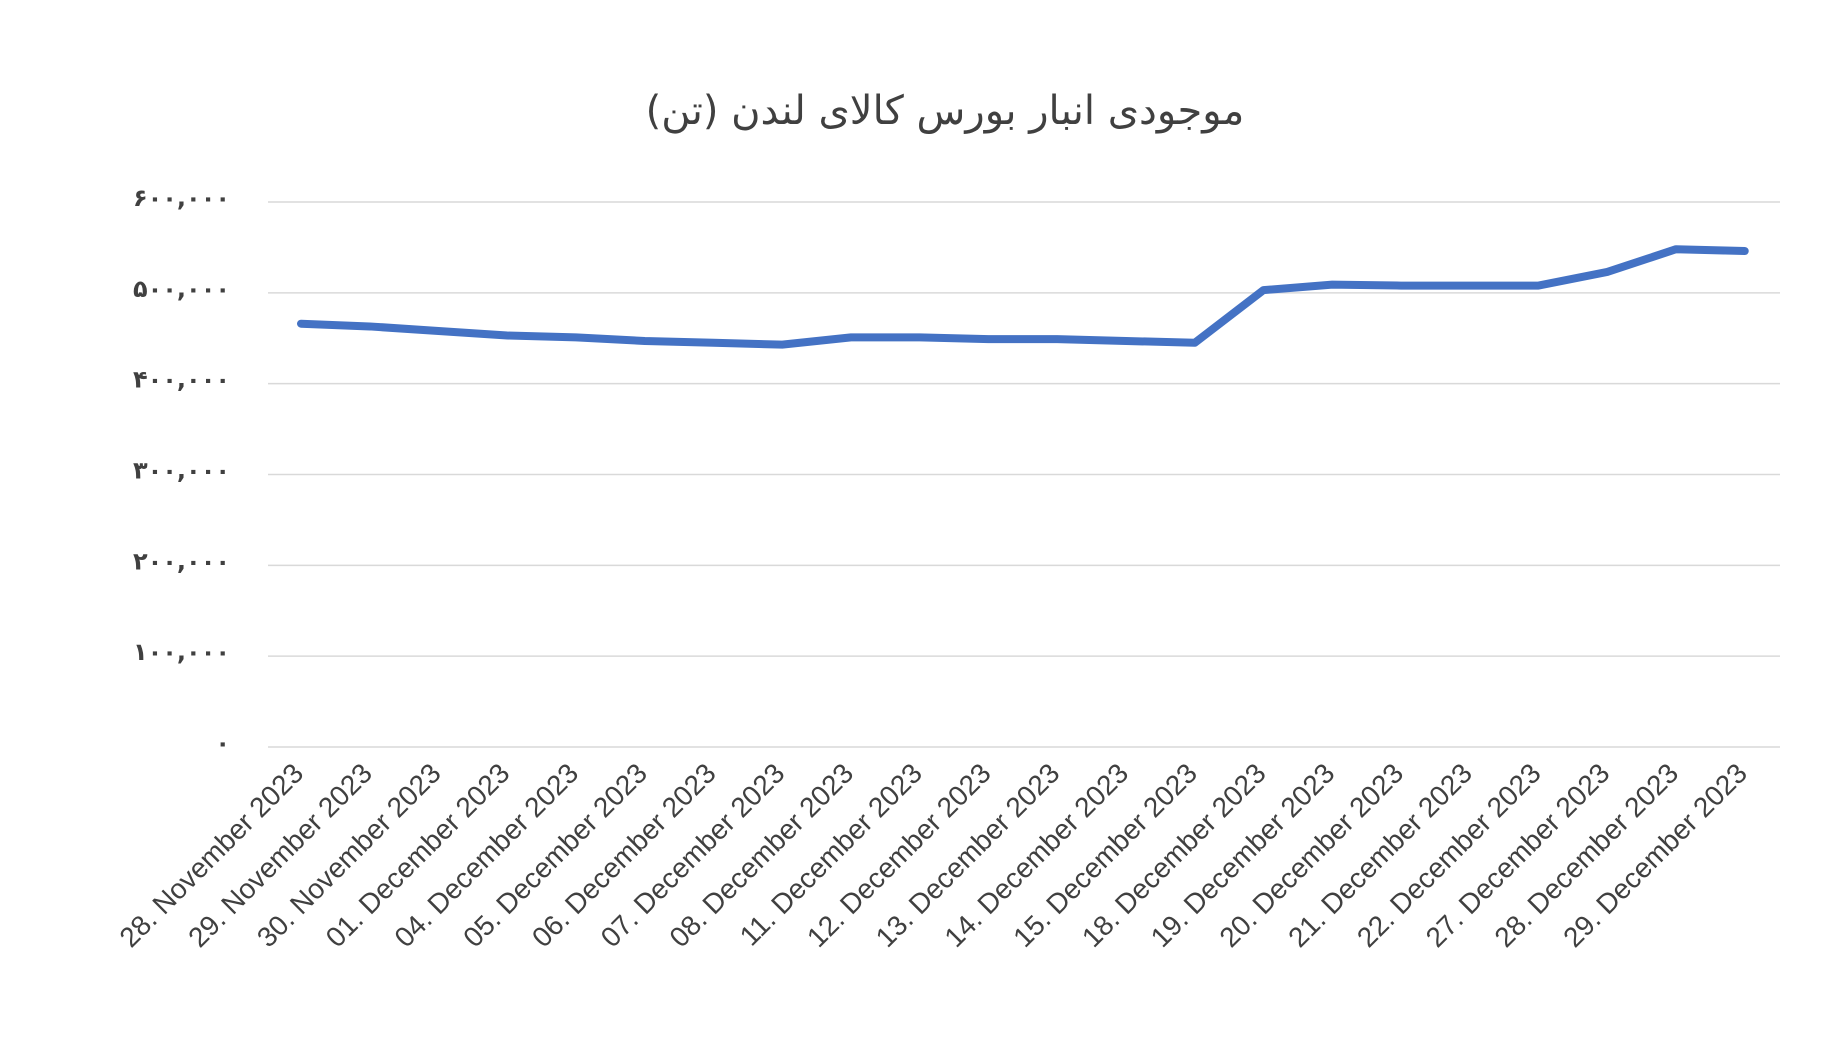 The image size is (1841, 1044). I want to click on series-layer, so click(1023, 297).